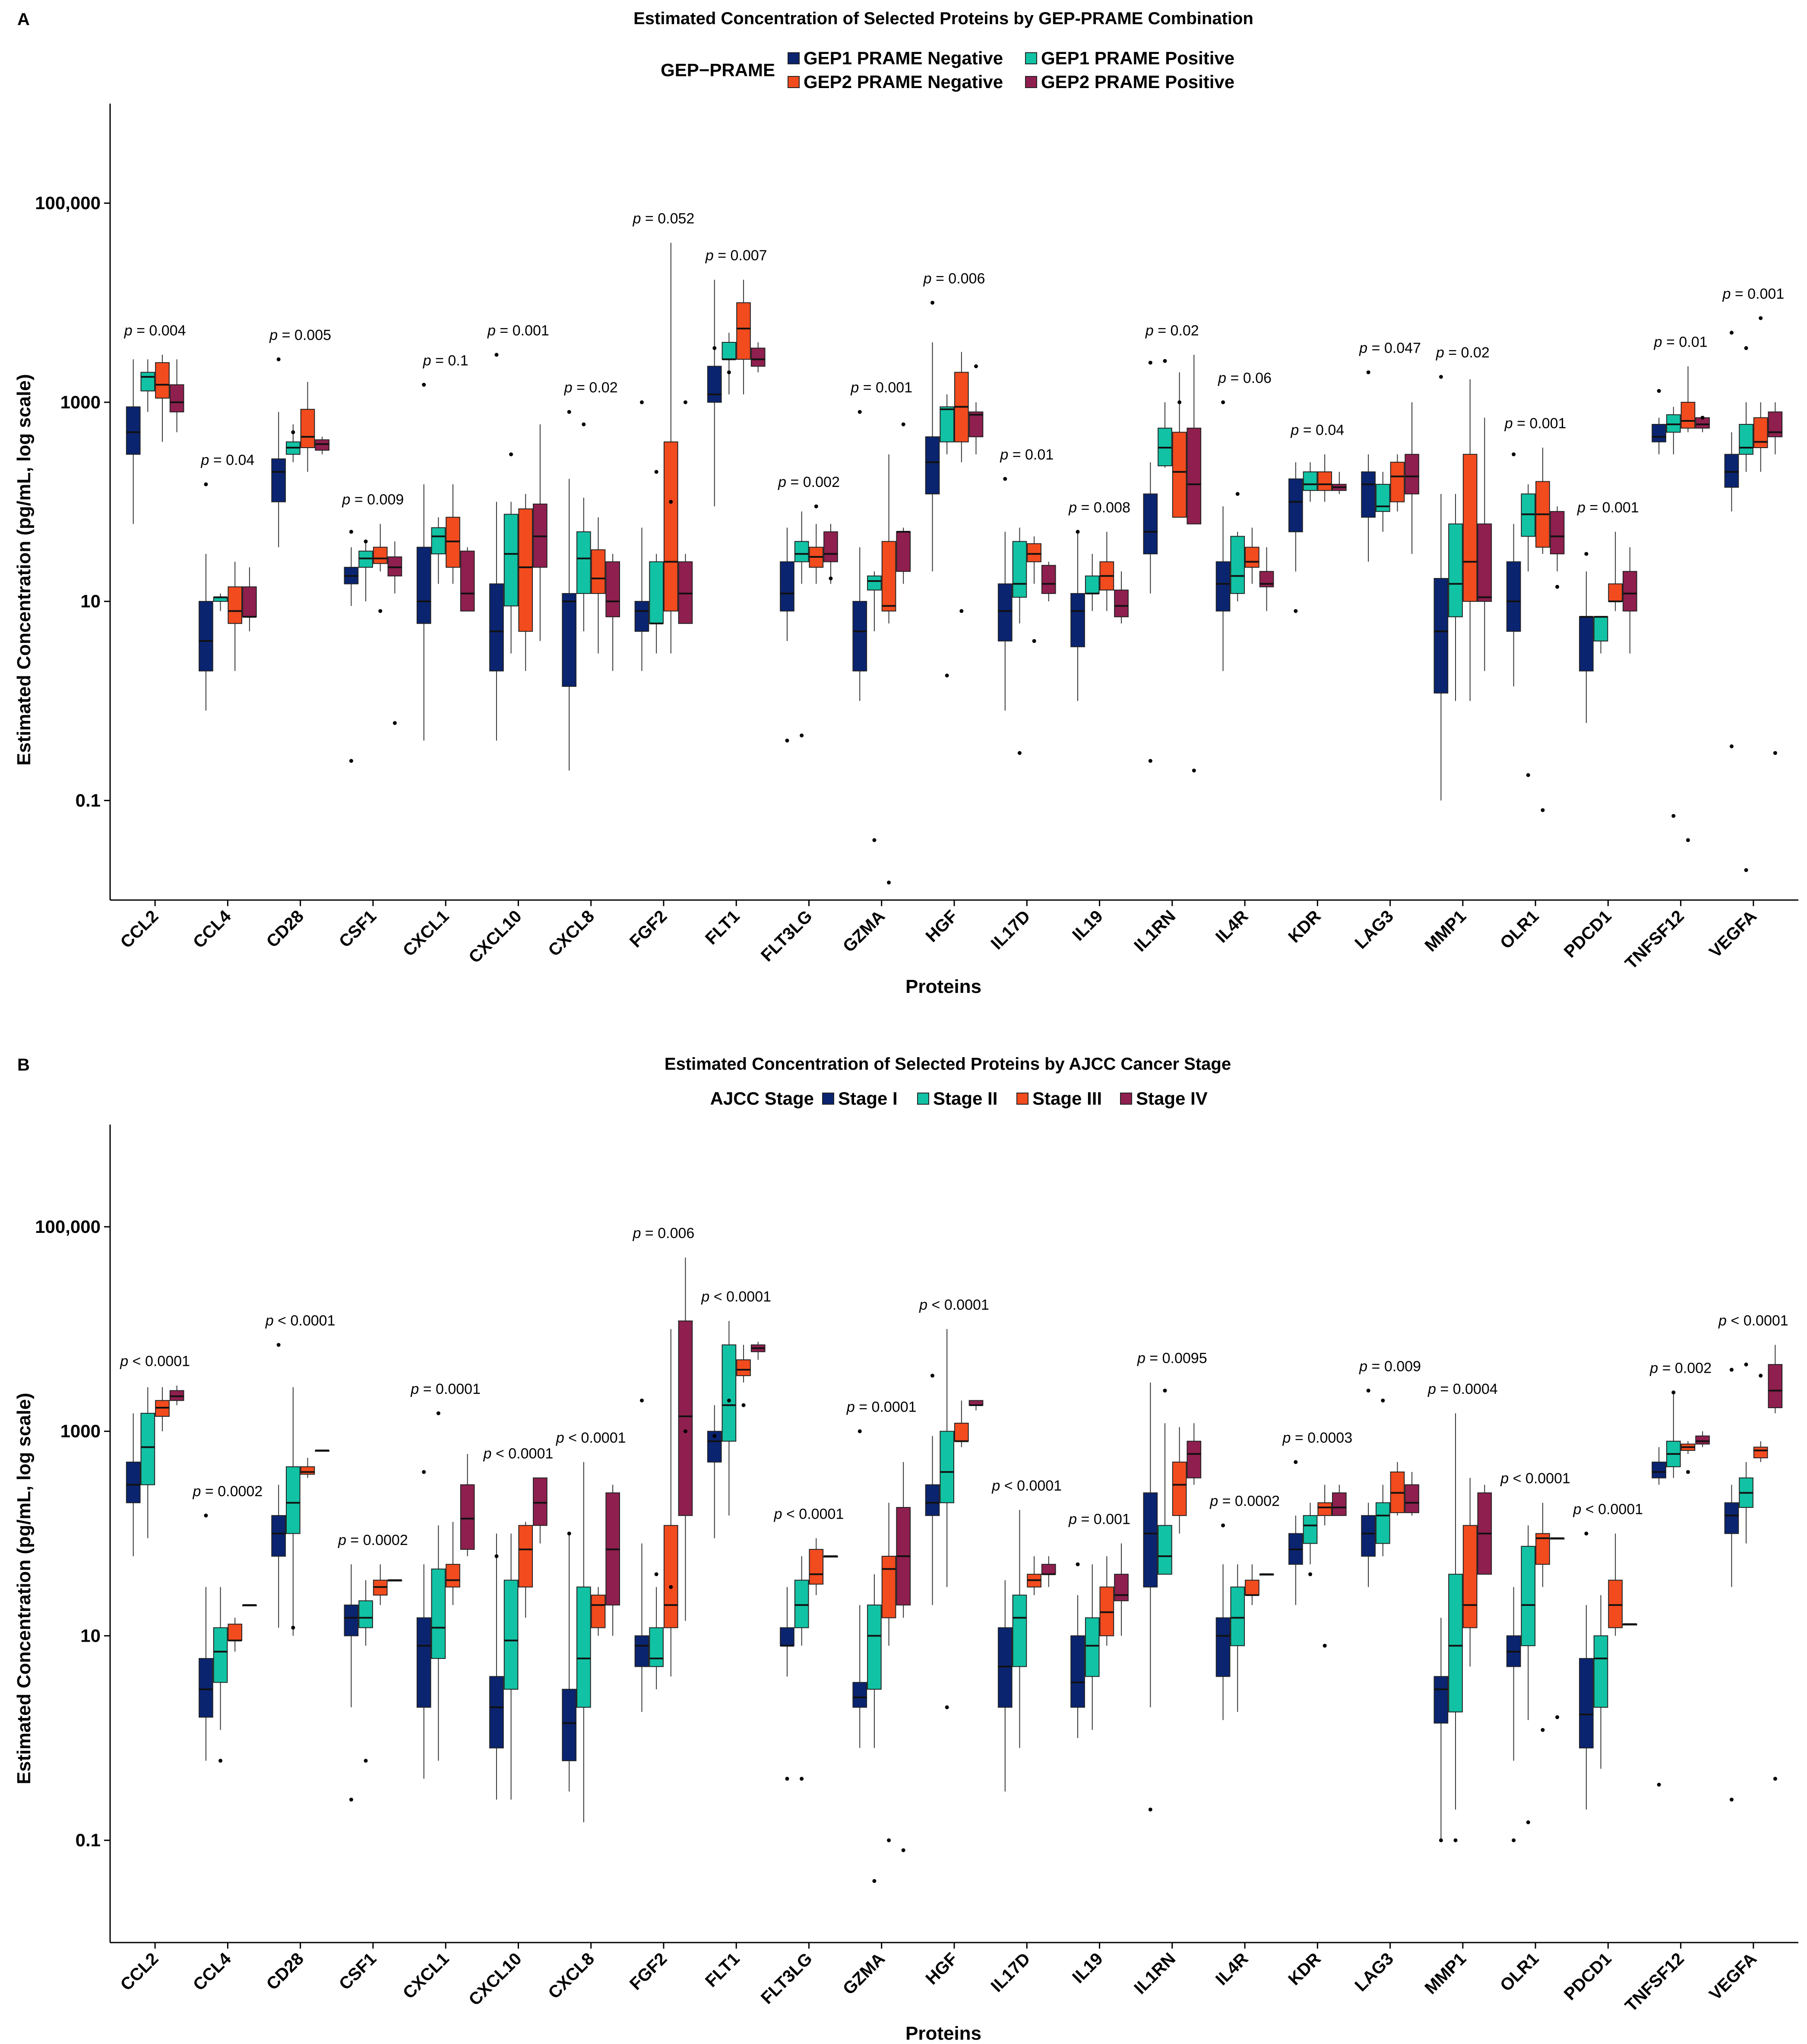 This screenshot has height=2044, width=1807. I want to click on x-tick-label: FLT3LG, so click(786, 1978).